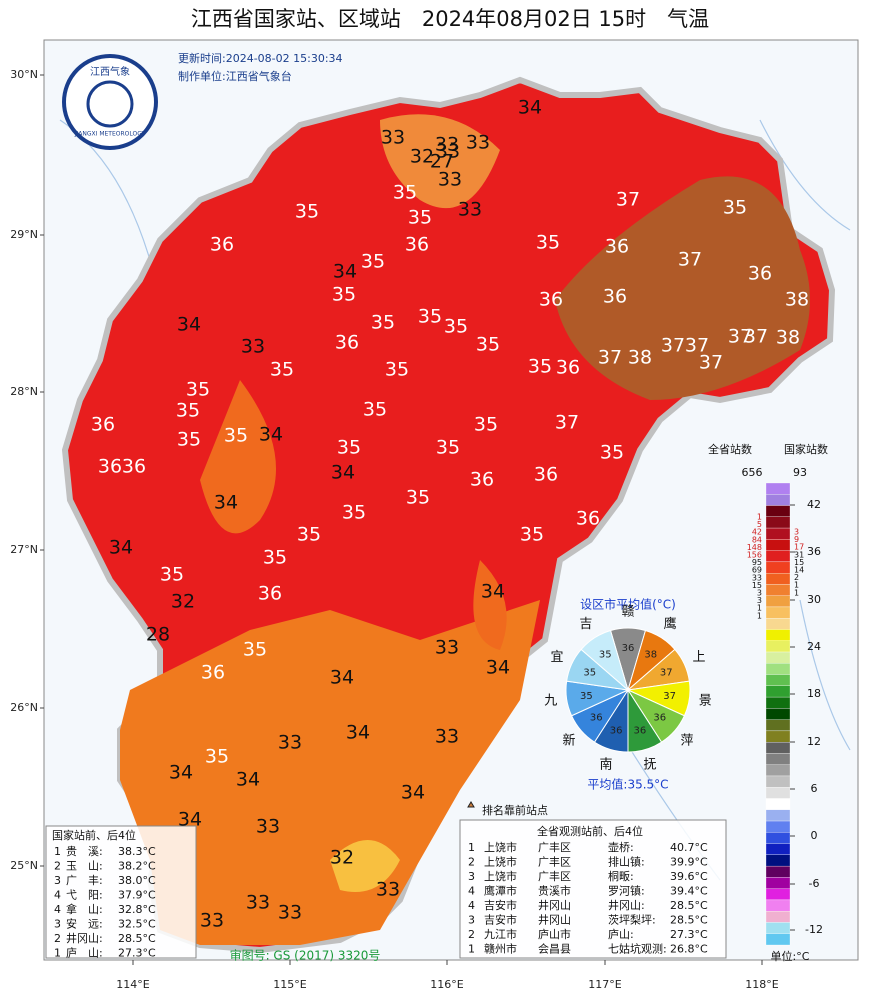 This screenshot has height=1004, width=884. I want to click on hot-zone, so click(682, 288).